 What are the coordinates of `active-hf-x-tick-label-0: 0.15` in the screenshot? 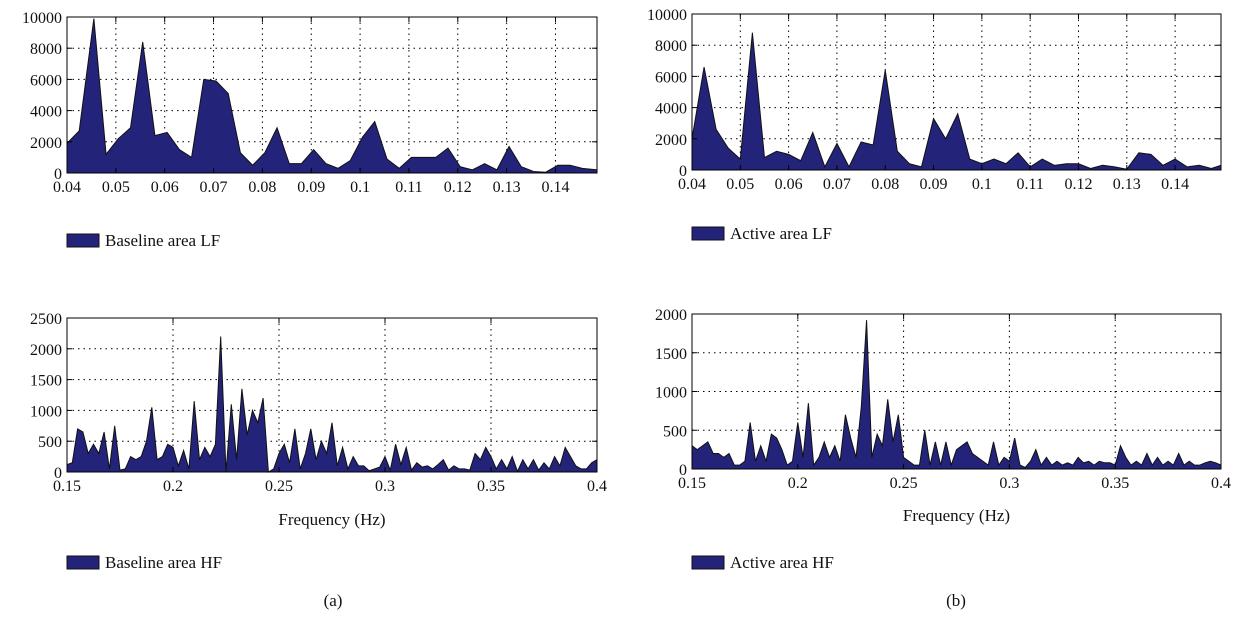 It's located at (692, 483).